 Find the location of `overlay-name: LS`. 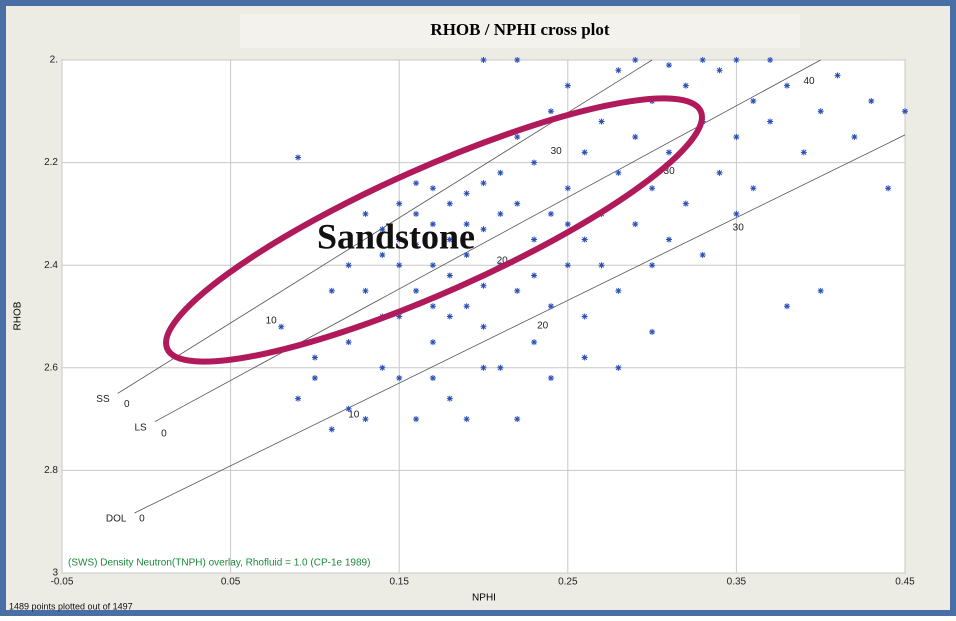

overlay-name: LS is located at coordinates (140, 427).